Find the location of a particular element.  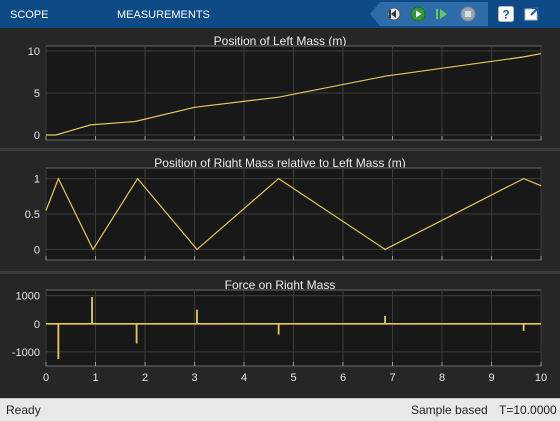

step-forward-icon is located at coordinates (442, 14).